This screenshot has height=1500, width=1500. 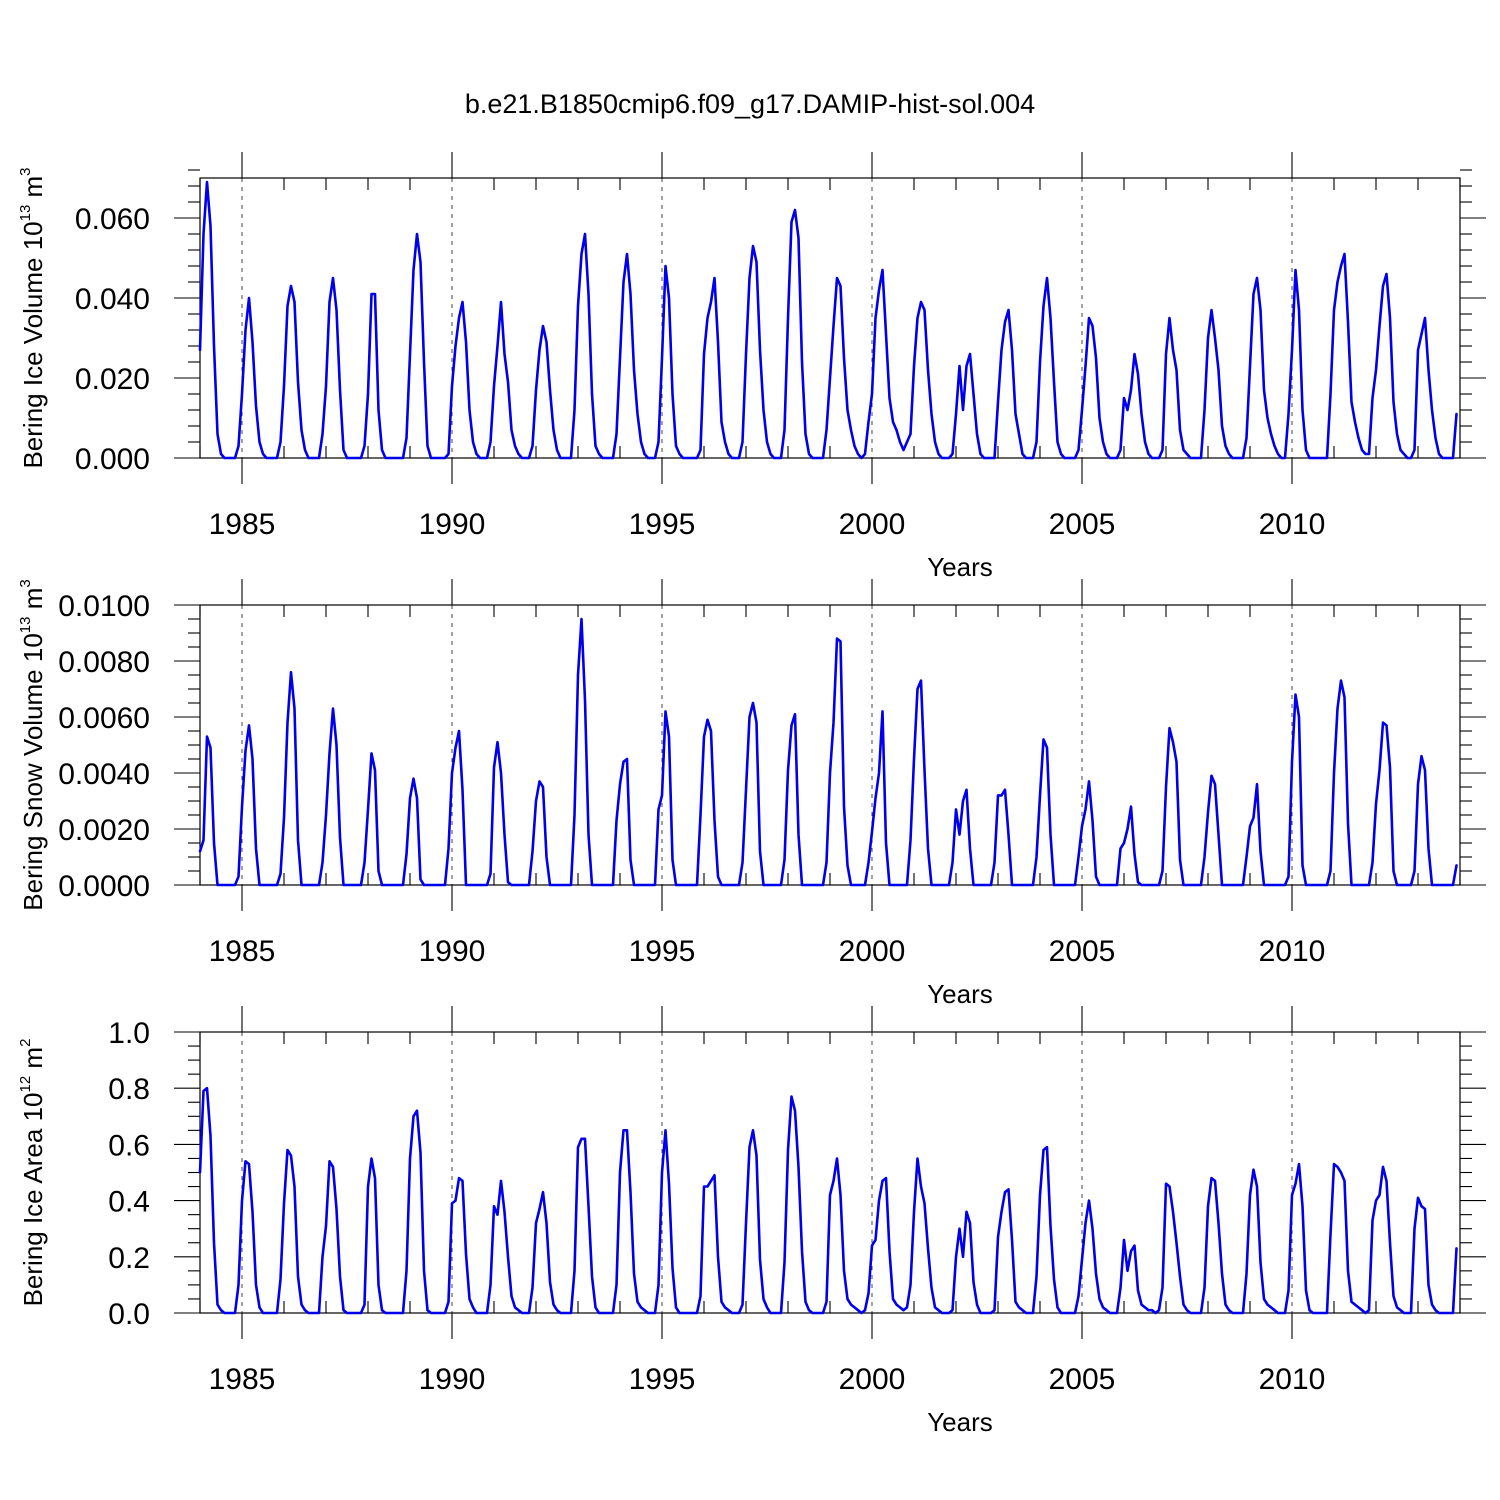 What do you see at coordinates (33, 1200) in the screenshot?
I see `y-axis-title-part: Bering Ice Area 10` at bounding box center [33, 1200].